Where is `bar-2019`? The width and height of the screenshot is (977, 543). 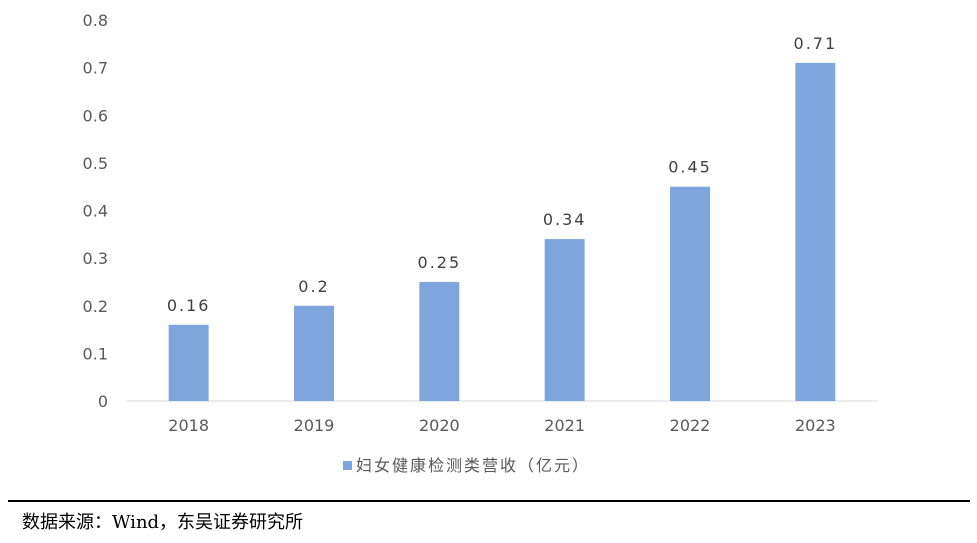
bar-2019 is located at coordinates (314, 353).